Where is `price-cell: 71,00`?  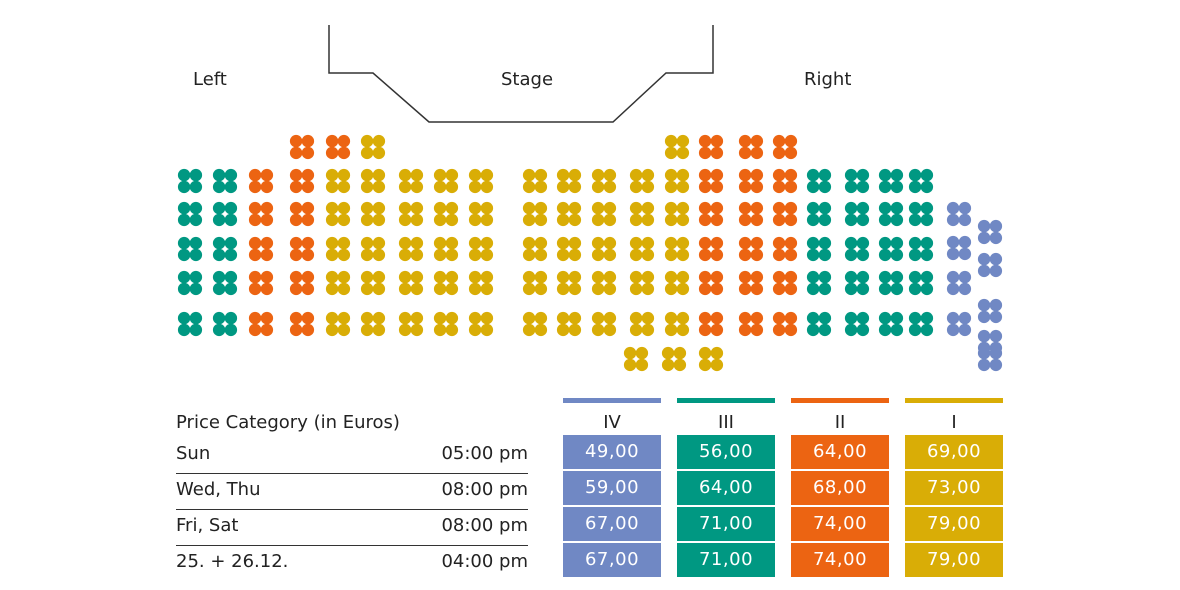
price-cell: 71,00 is located at coordinates (726, 560).